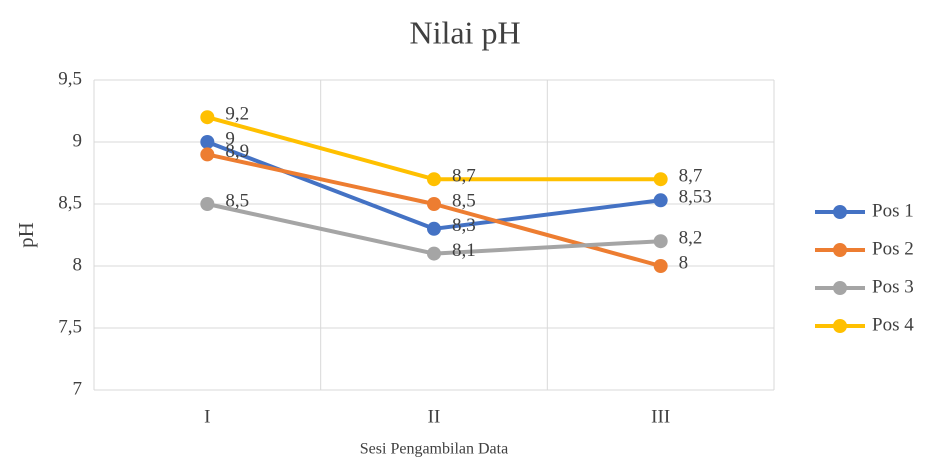  Describe the element at coordinates (78, 140) in the screenshot. I see `y-tick-label: 9` at that location.